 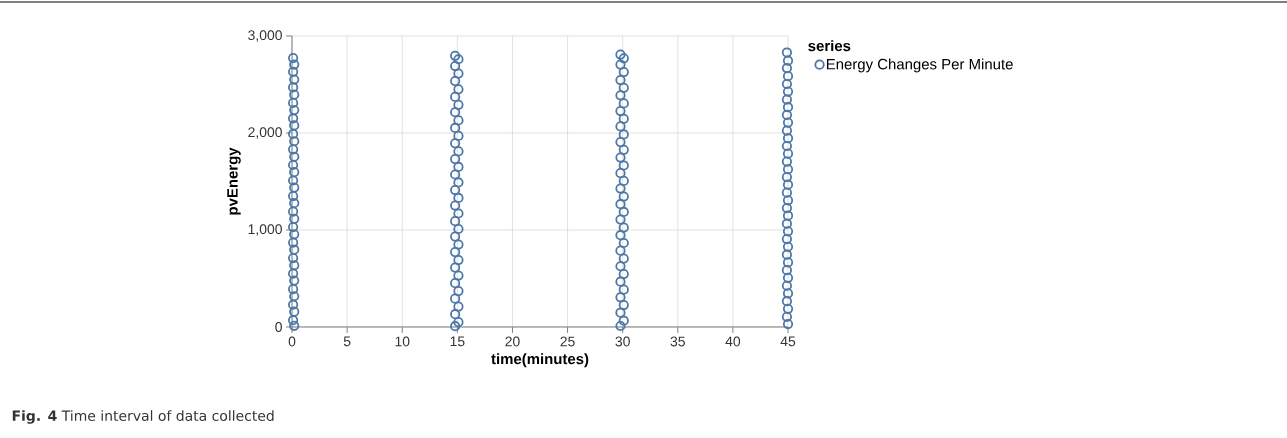 I want to click on y-tick-label: 1,000, so click(x=265, y=230).